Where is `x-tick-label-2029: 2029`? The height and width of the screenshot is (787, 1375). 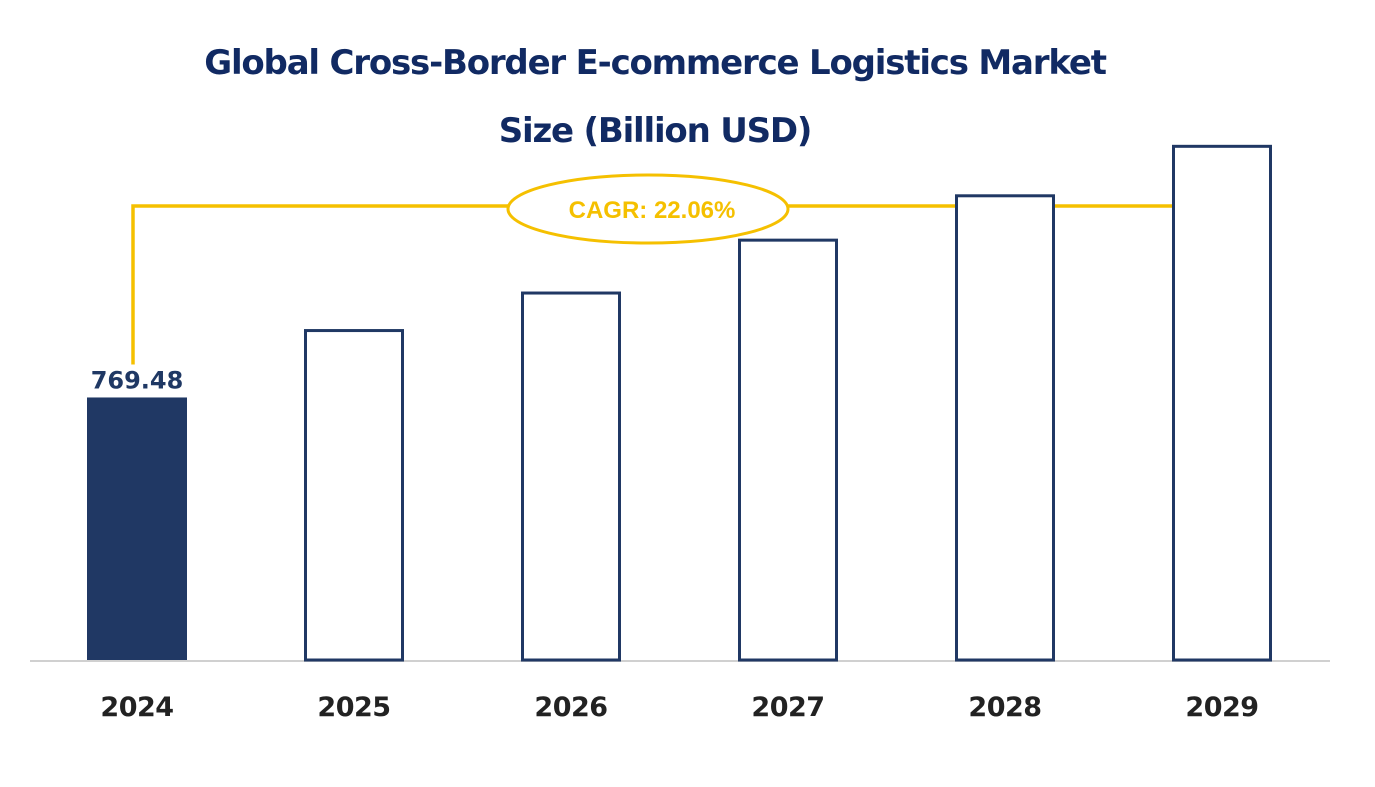 x-tick-label-2029: 2029 is located at coordinates (1221, 707).